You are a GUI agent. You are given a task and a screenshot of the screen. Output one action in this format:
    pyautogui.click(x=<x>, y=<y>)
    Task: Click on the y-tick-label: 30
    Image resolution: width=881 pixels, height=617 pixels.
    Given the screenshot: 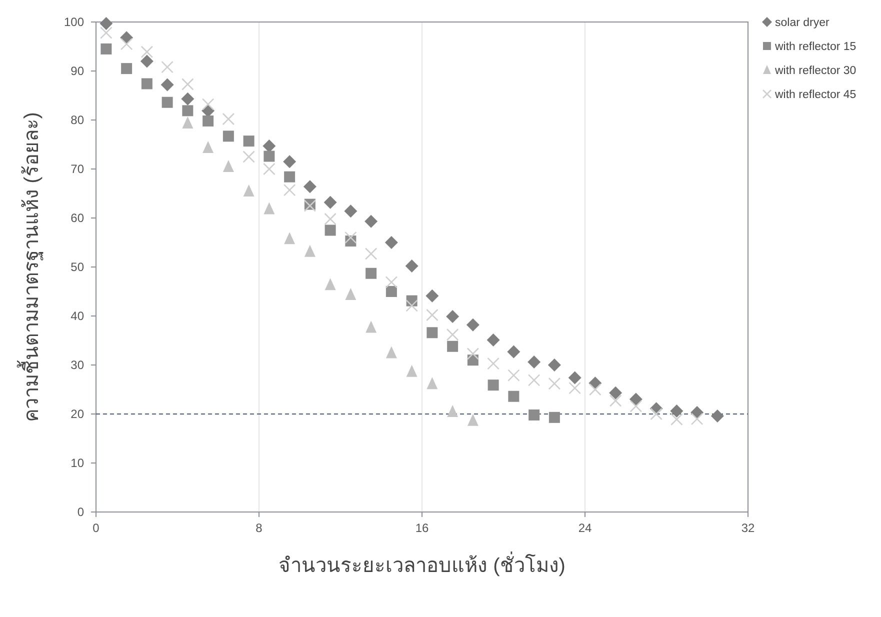 What is the action you would take?
    pyautogui.click(x=77, y=365)
    